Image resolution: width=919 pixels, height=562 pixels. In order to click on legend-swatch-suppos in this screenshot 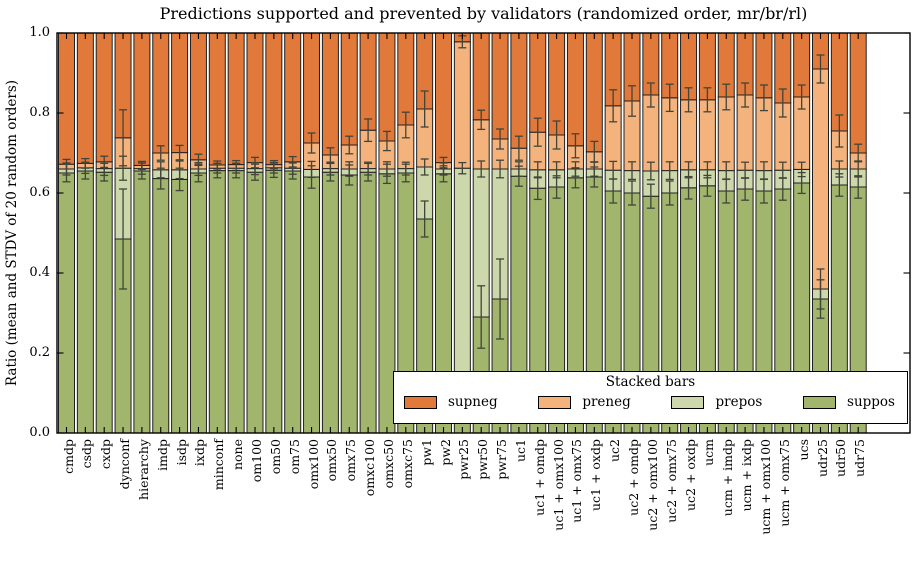, I will do `click(820, 402)`.